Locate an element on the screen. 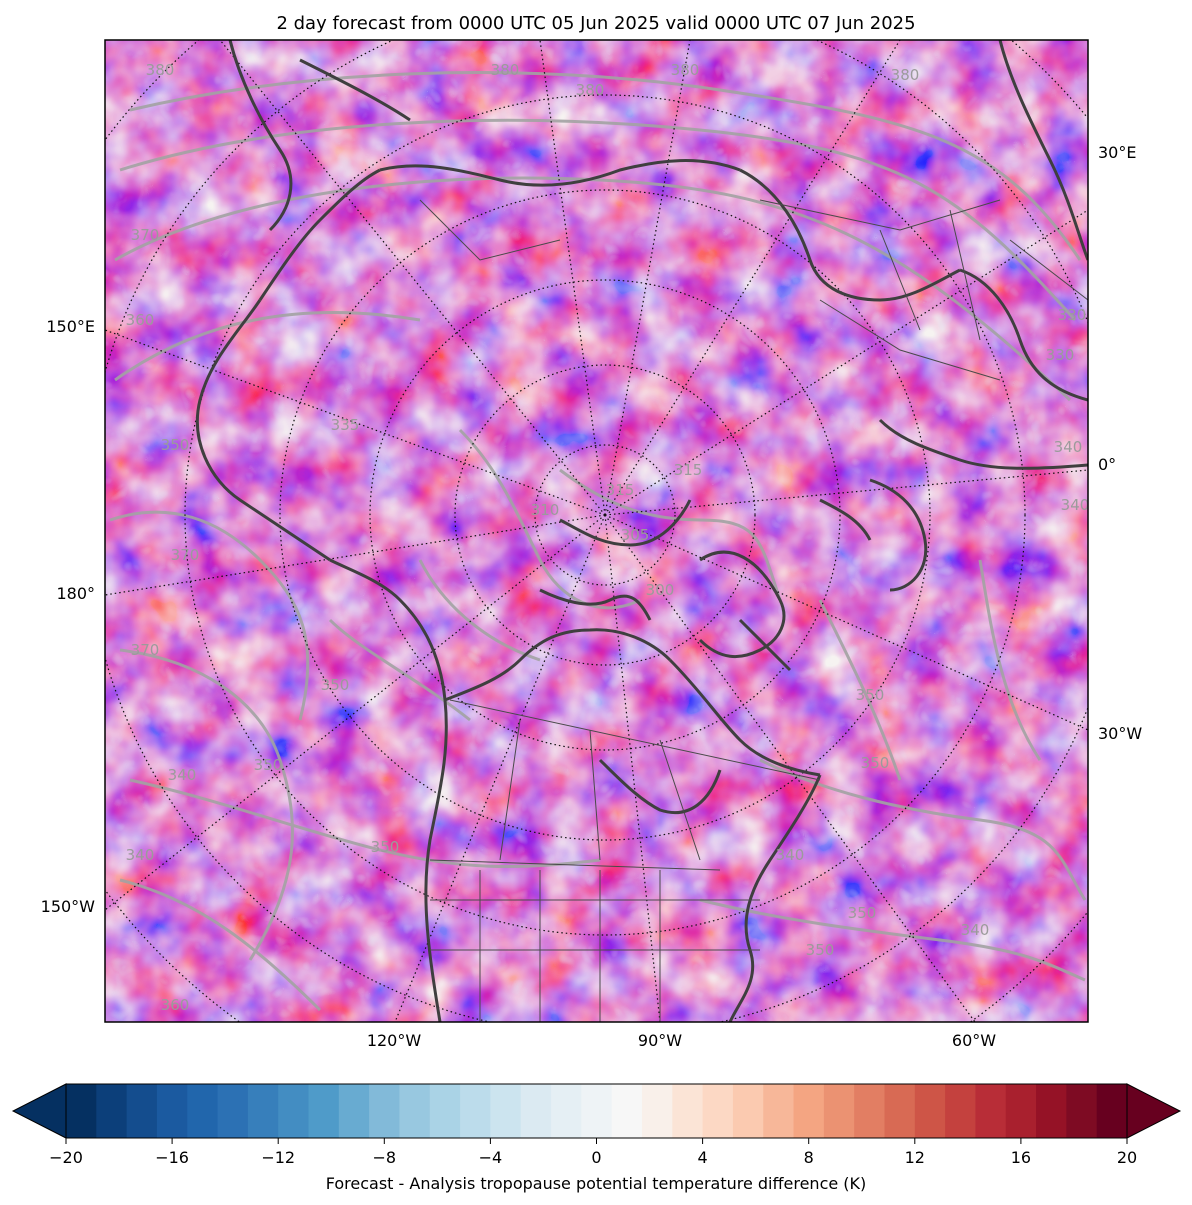 The height and width of the screenshot is (1205, 1192). colorbar-tick-label: 0 is located at coordinates (596, 1157).